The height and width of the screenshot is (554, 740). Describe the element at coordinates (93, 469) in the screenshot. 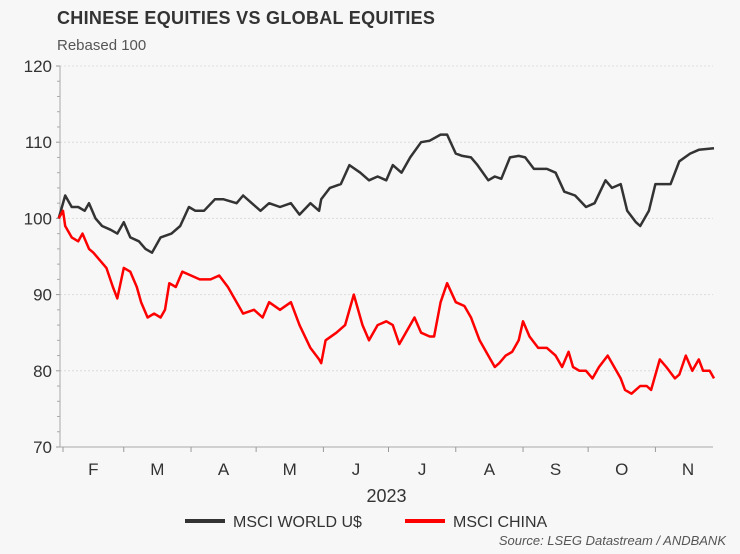

I see `x-tick-label: F` at that location.